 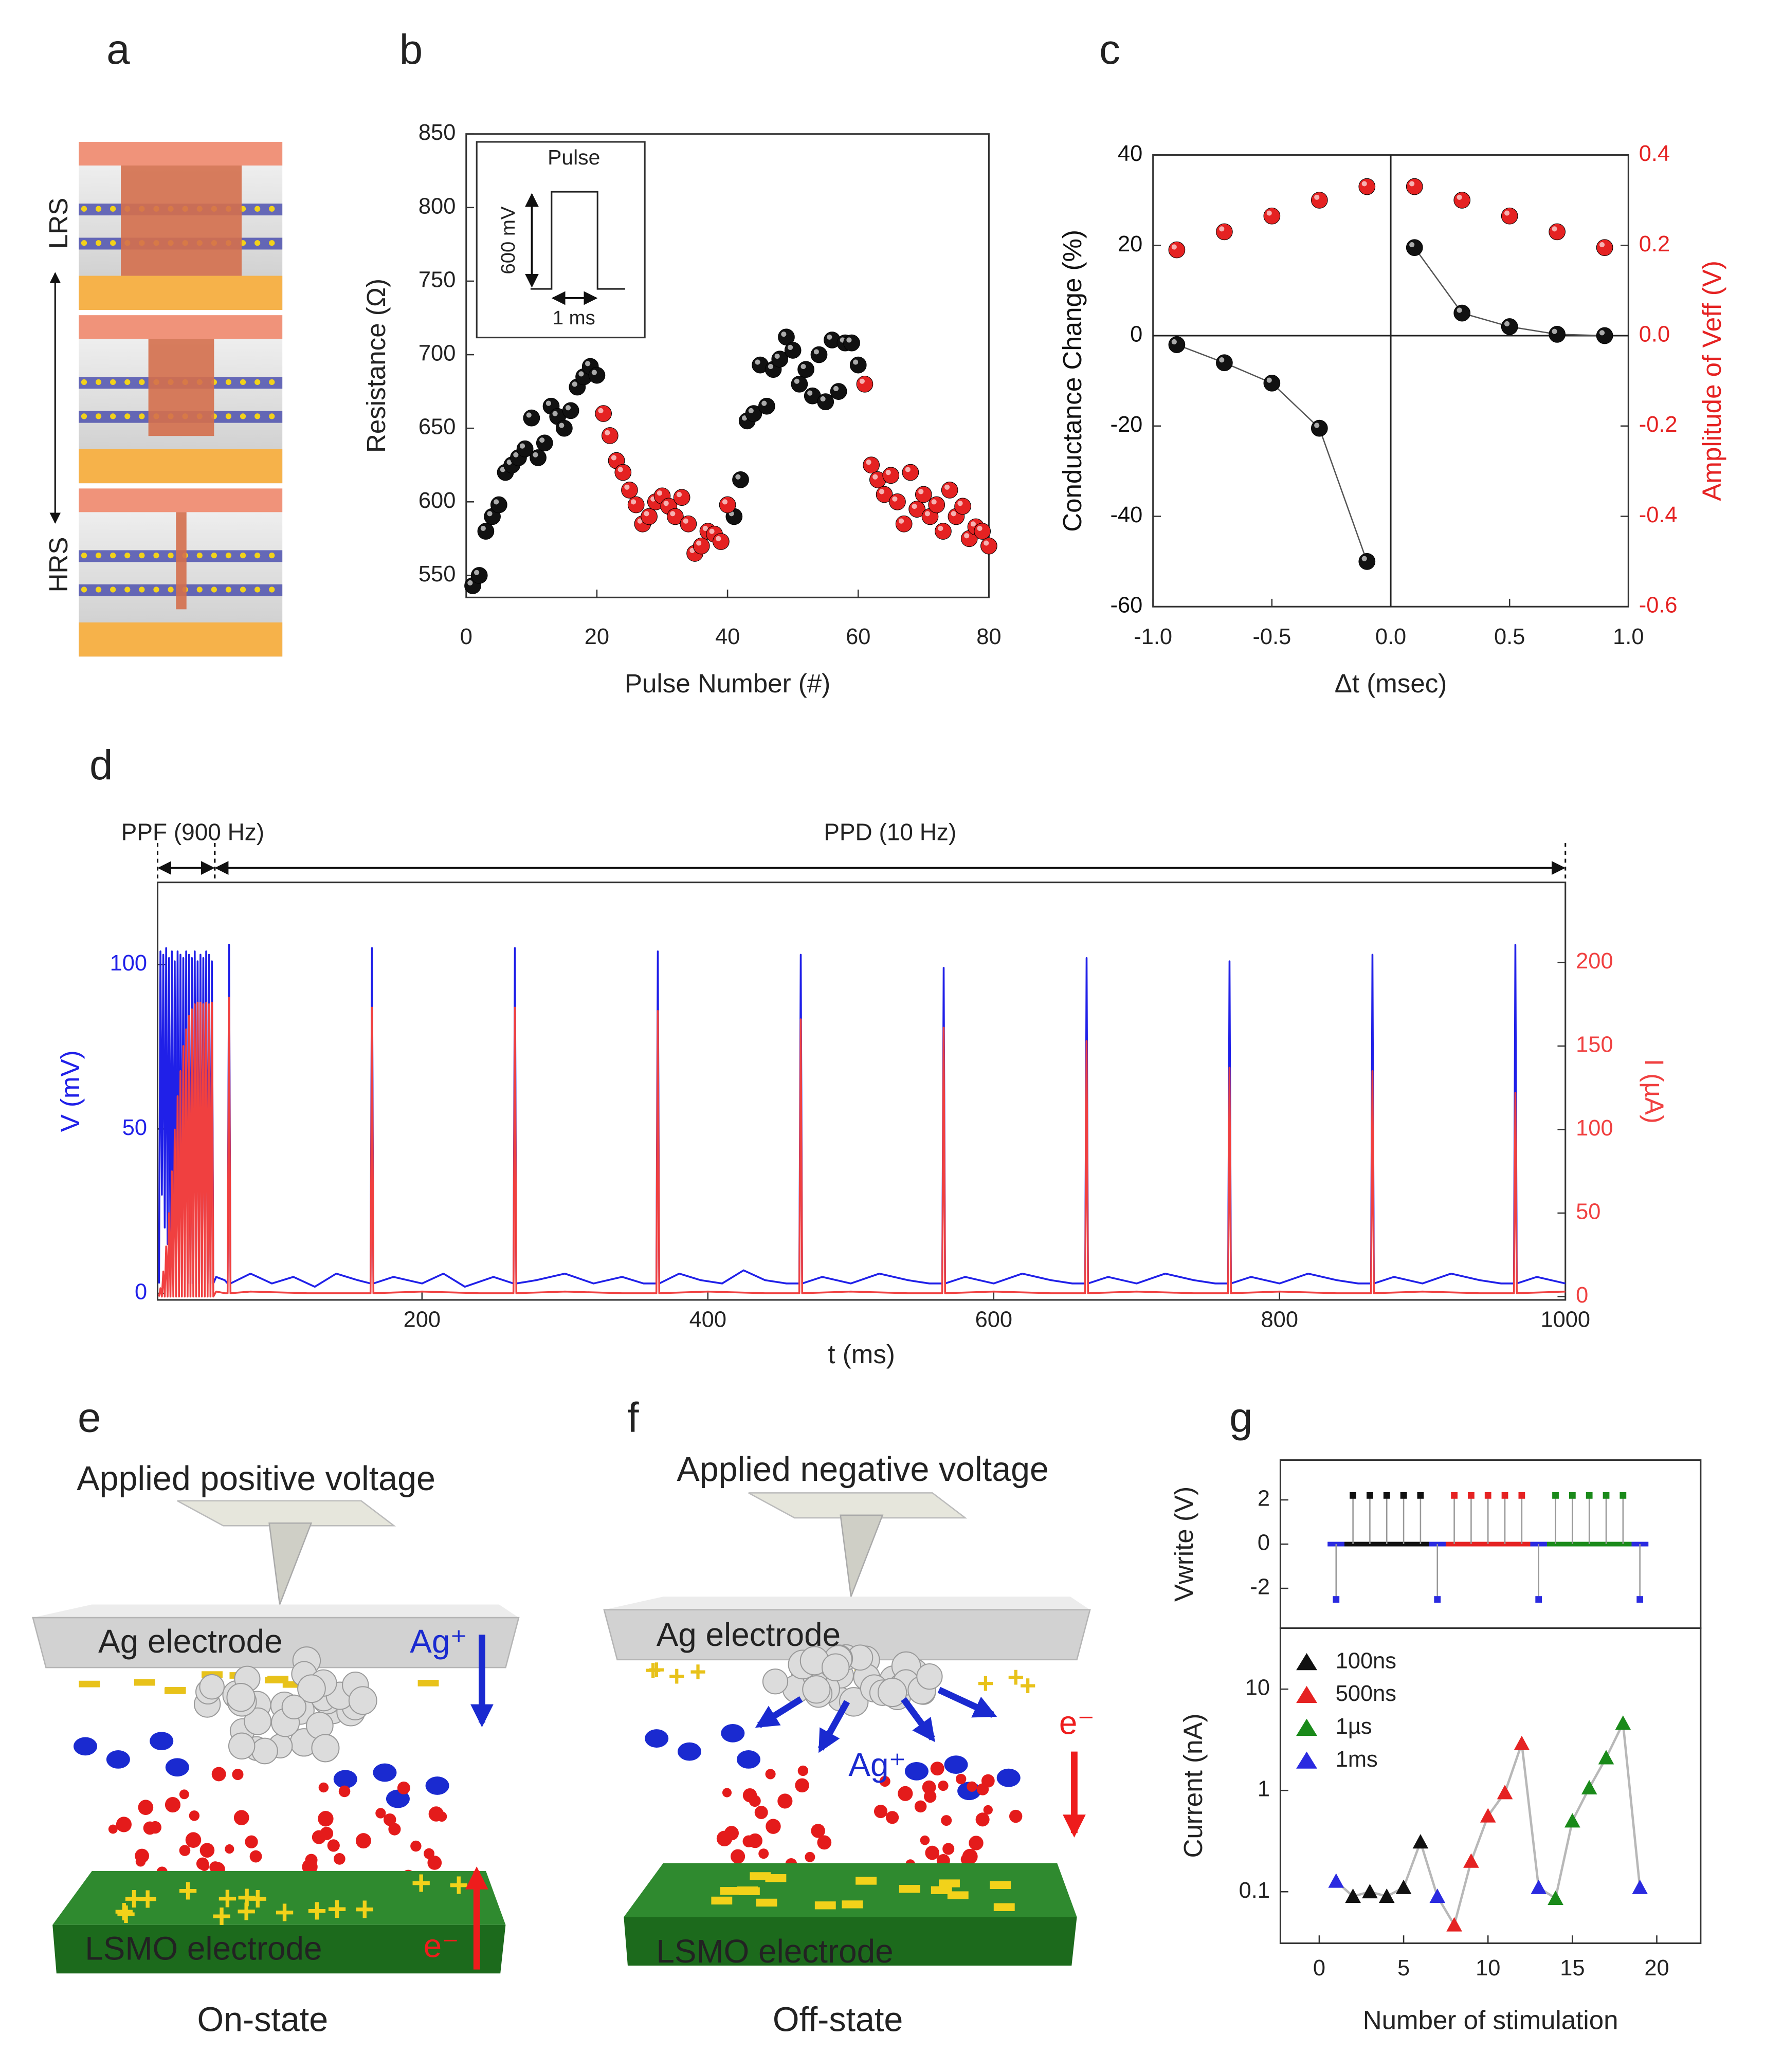 What do you see at coordinates (1264, 1542) in the screenshot?
I see `y-tick-label: 0` at bounding box center [1264, 1542].